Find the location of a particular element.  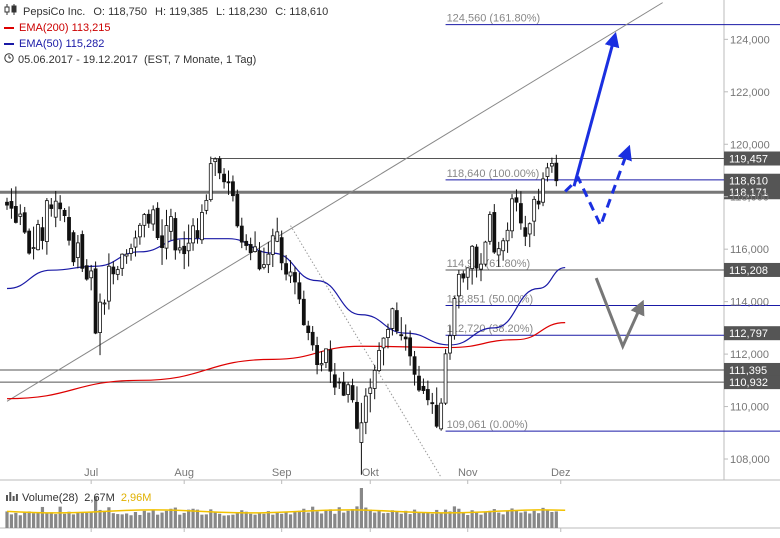

period-info: (EST, 7 Monate, 1 Tag) is located at coordinates (200, 60).